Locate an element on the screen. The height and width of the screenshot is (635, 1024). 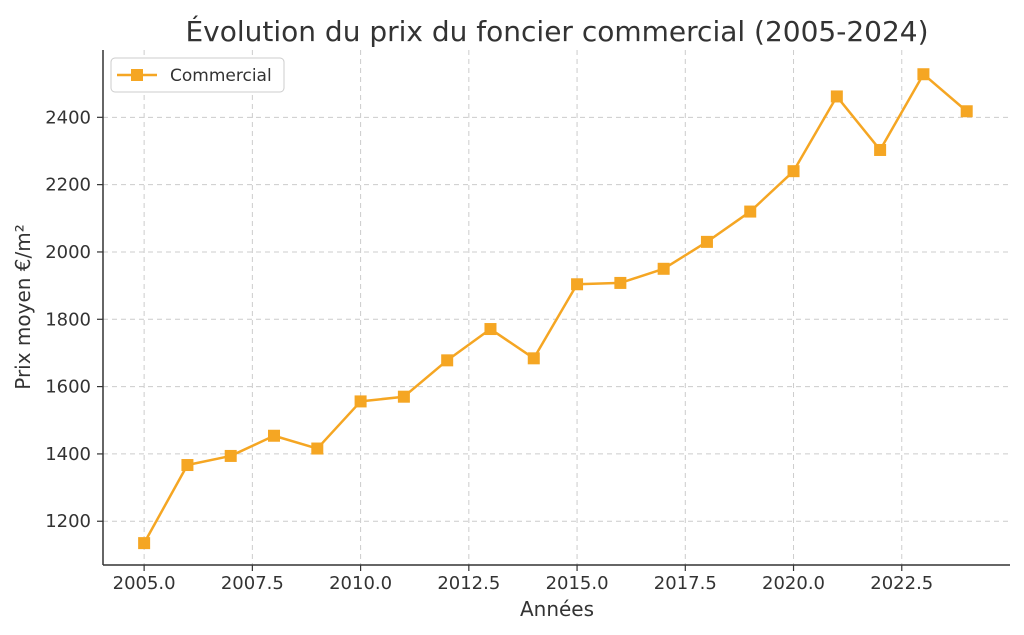
y-ticks: 1200 1400 1600 1800 2000 2200 2400 is located at coordinates (74, 319).